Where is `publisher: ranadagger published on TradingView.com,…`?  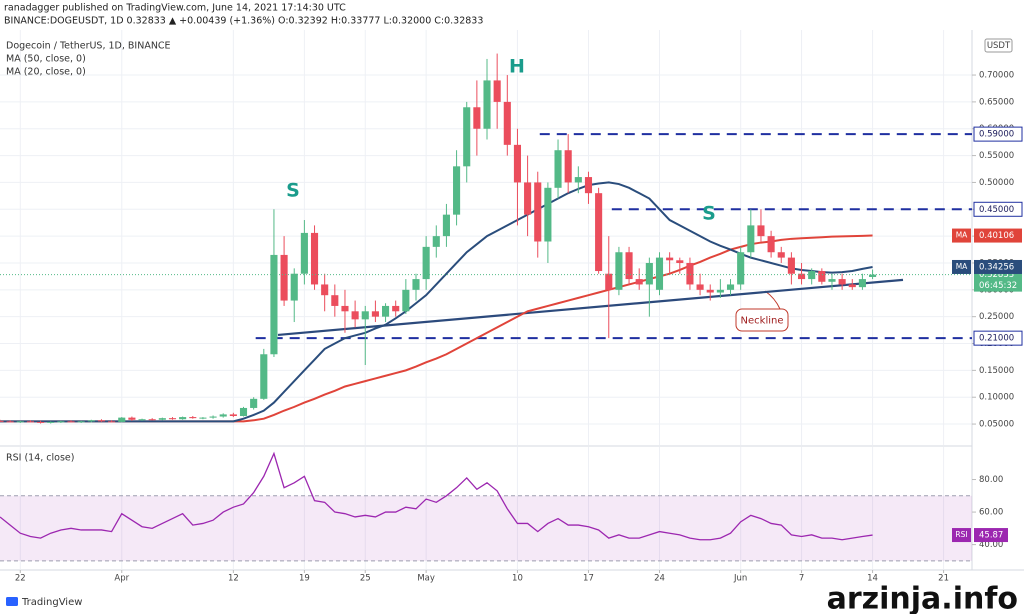
publisher: ranadagger published on TradingView.com,… is located at coordinates (175, 8).